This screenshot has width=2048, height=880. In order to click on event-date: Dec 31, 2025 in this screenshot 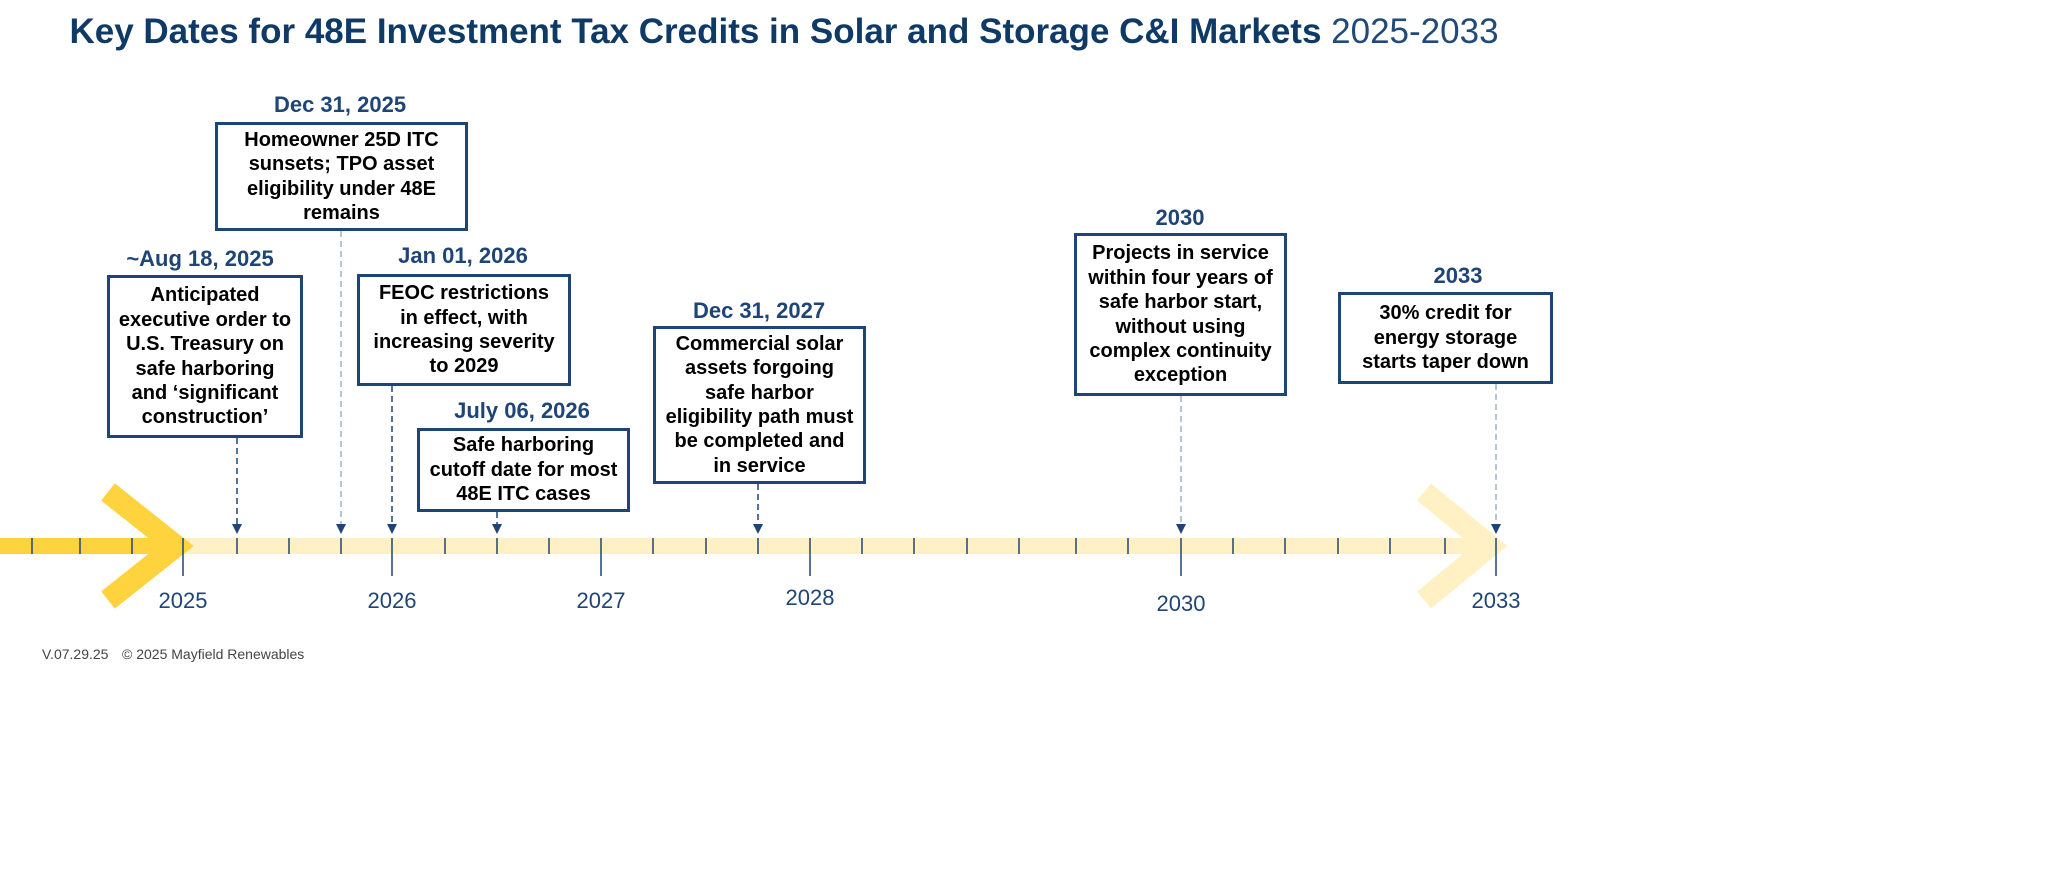, I will do `click(340, 104)`.